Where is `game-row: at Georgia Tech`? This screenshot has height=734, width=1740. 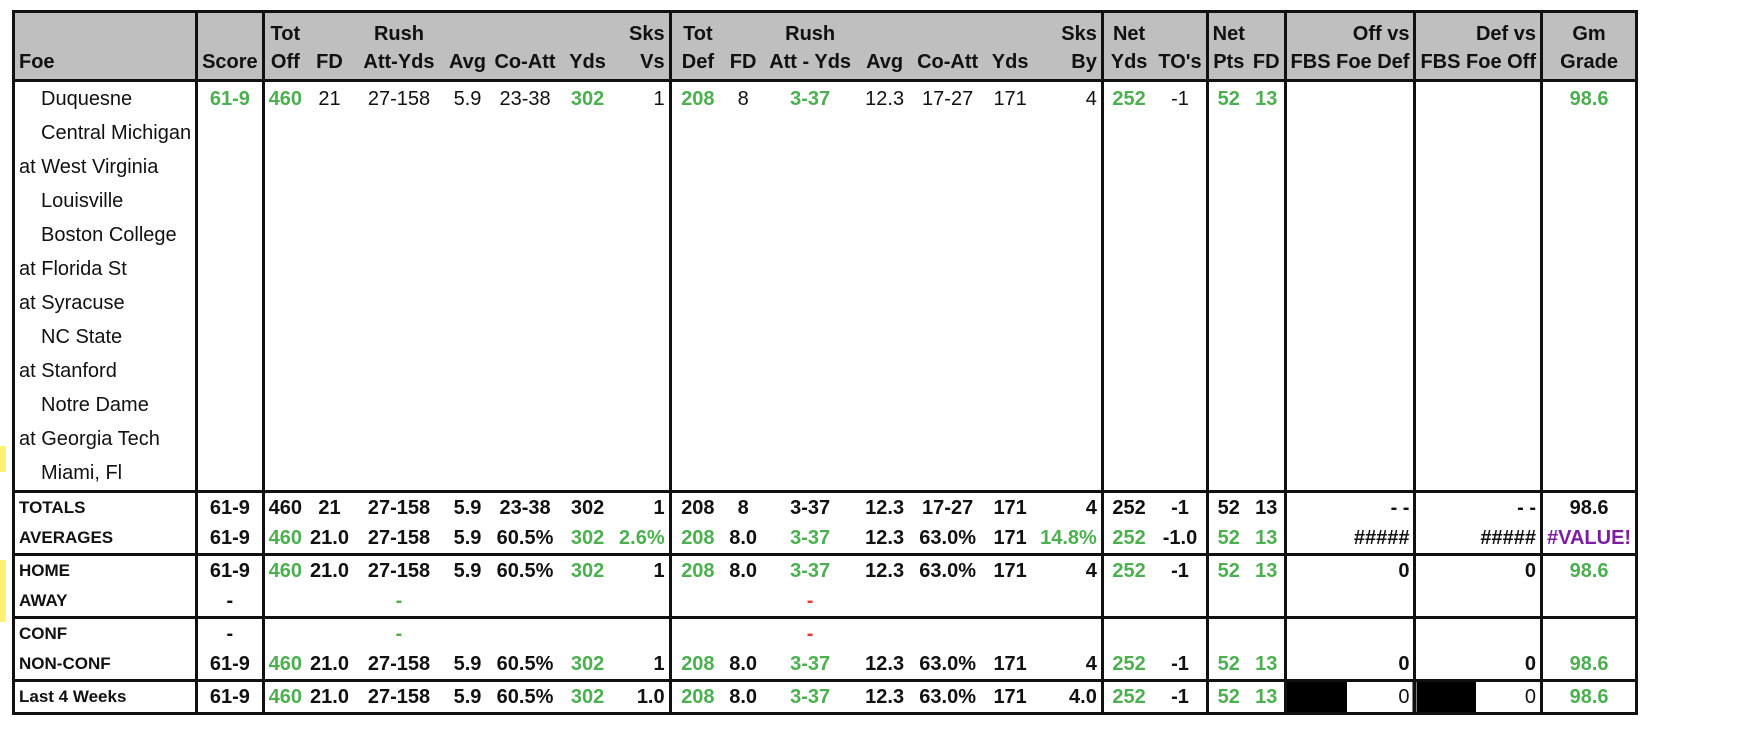
game-row: at Georgia Tech is located at coordinates (825, 439).